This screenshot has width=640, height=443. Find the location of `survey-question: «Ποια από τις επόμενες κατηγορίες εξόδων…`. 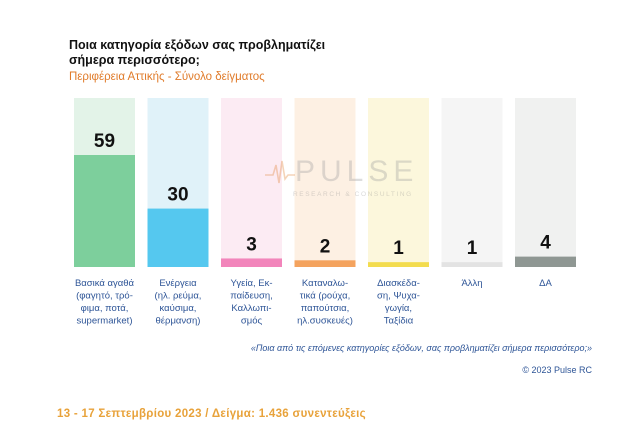

survey-question: «Ποια από τις επόμενες κατηγορίες εξόδων… is located at coordinates (421, 348).